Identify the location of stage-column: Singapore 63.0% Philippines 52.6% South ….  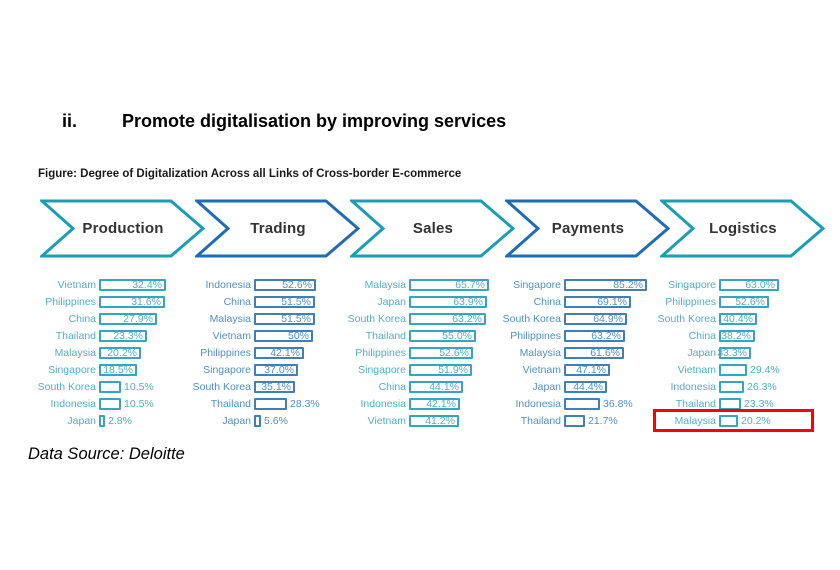
(733, 354).